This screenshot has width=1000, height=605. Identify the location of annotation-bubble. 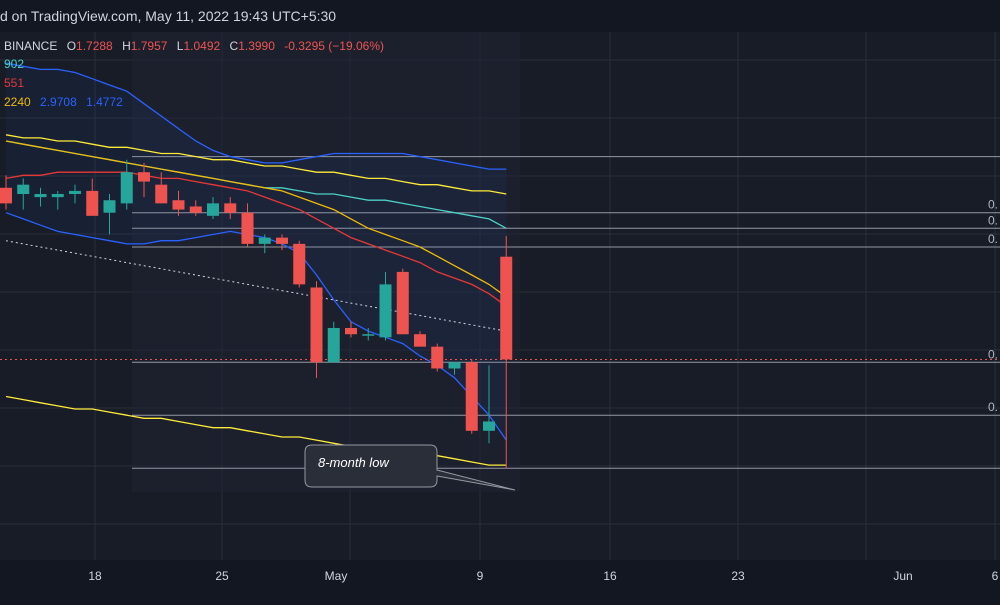
(410, 467).